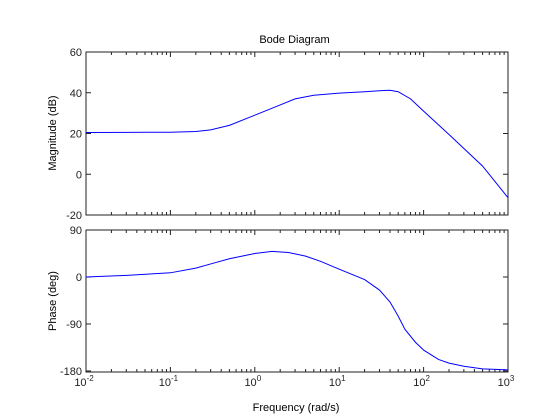 This screenshot has height=420, width=560. What do you see at coordinates (421, 381) in the screenshot?
I see `x-tick-label: 10²` at bounding box center [421, 381].